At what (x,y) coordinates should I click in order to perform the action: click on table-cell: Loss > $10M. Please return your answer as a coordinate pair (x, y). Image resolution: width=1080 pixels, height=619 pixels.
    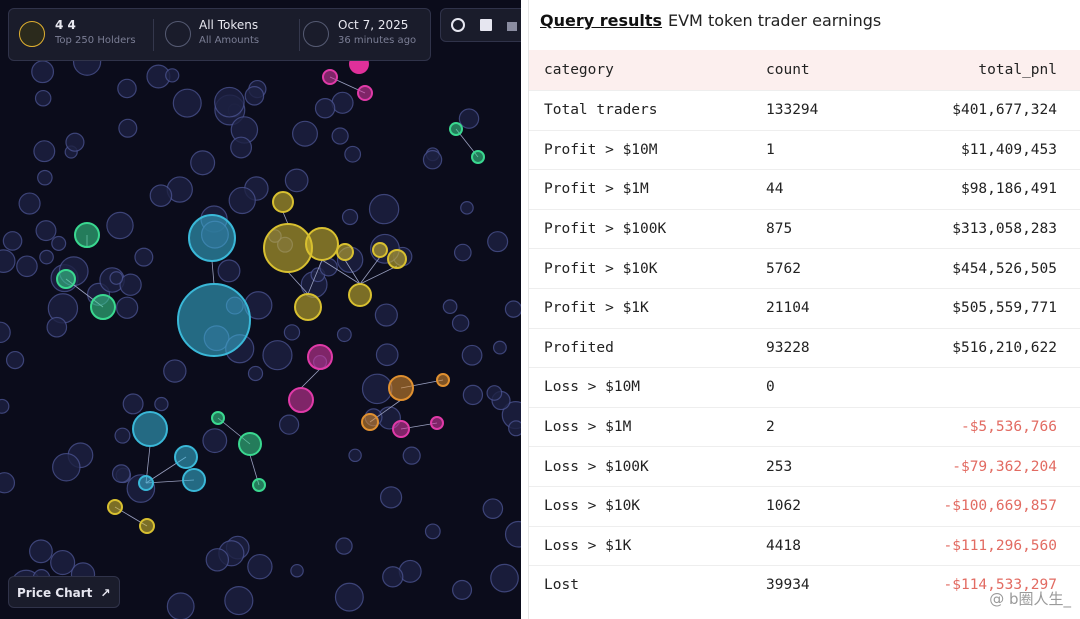
    Looking at the image, I should click on (647, 387).